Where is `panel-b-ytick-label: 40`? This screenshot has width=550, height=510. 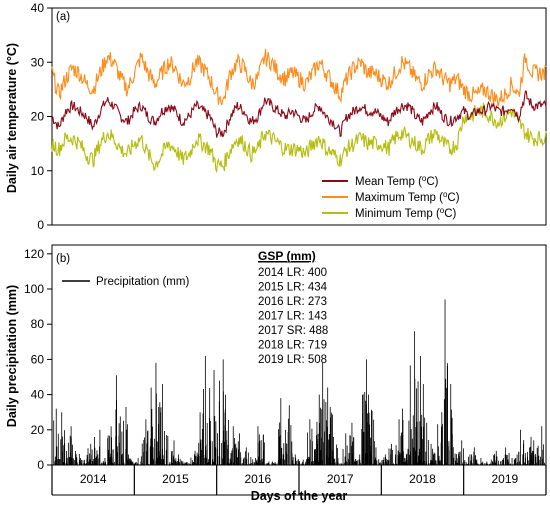 panel-b-ytick-label: 40 is located at coordinates (38, 395).